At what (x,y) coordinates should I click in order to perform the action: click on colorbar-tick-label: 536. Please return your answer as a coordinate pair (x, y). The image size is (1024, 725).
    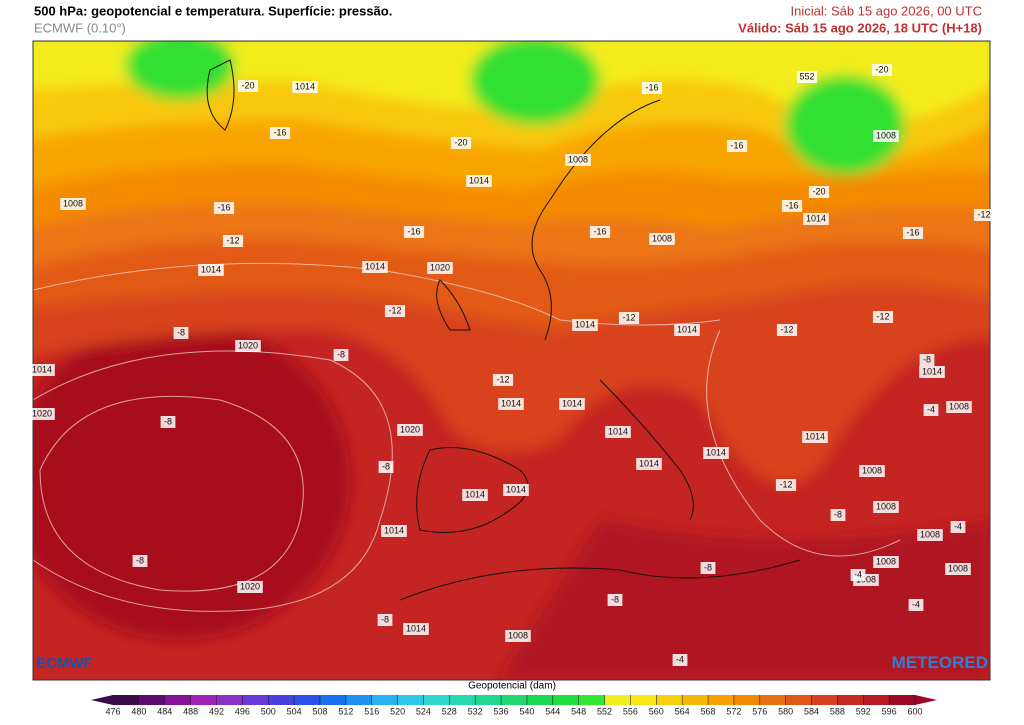
    Looking at the image, I should click on (501, 711).